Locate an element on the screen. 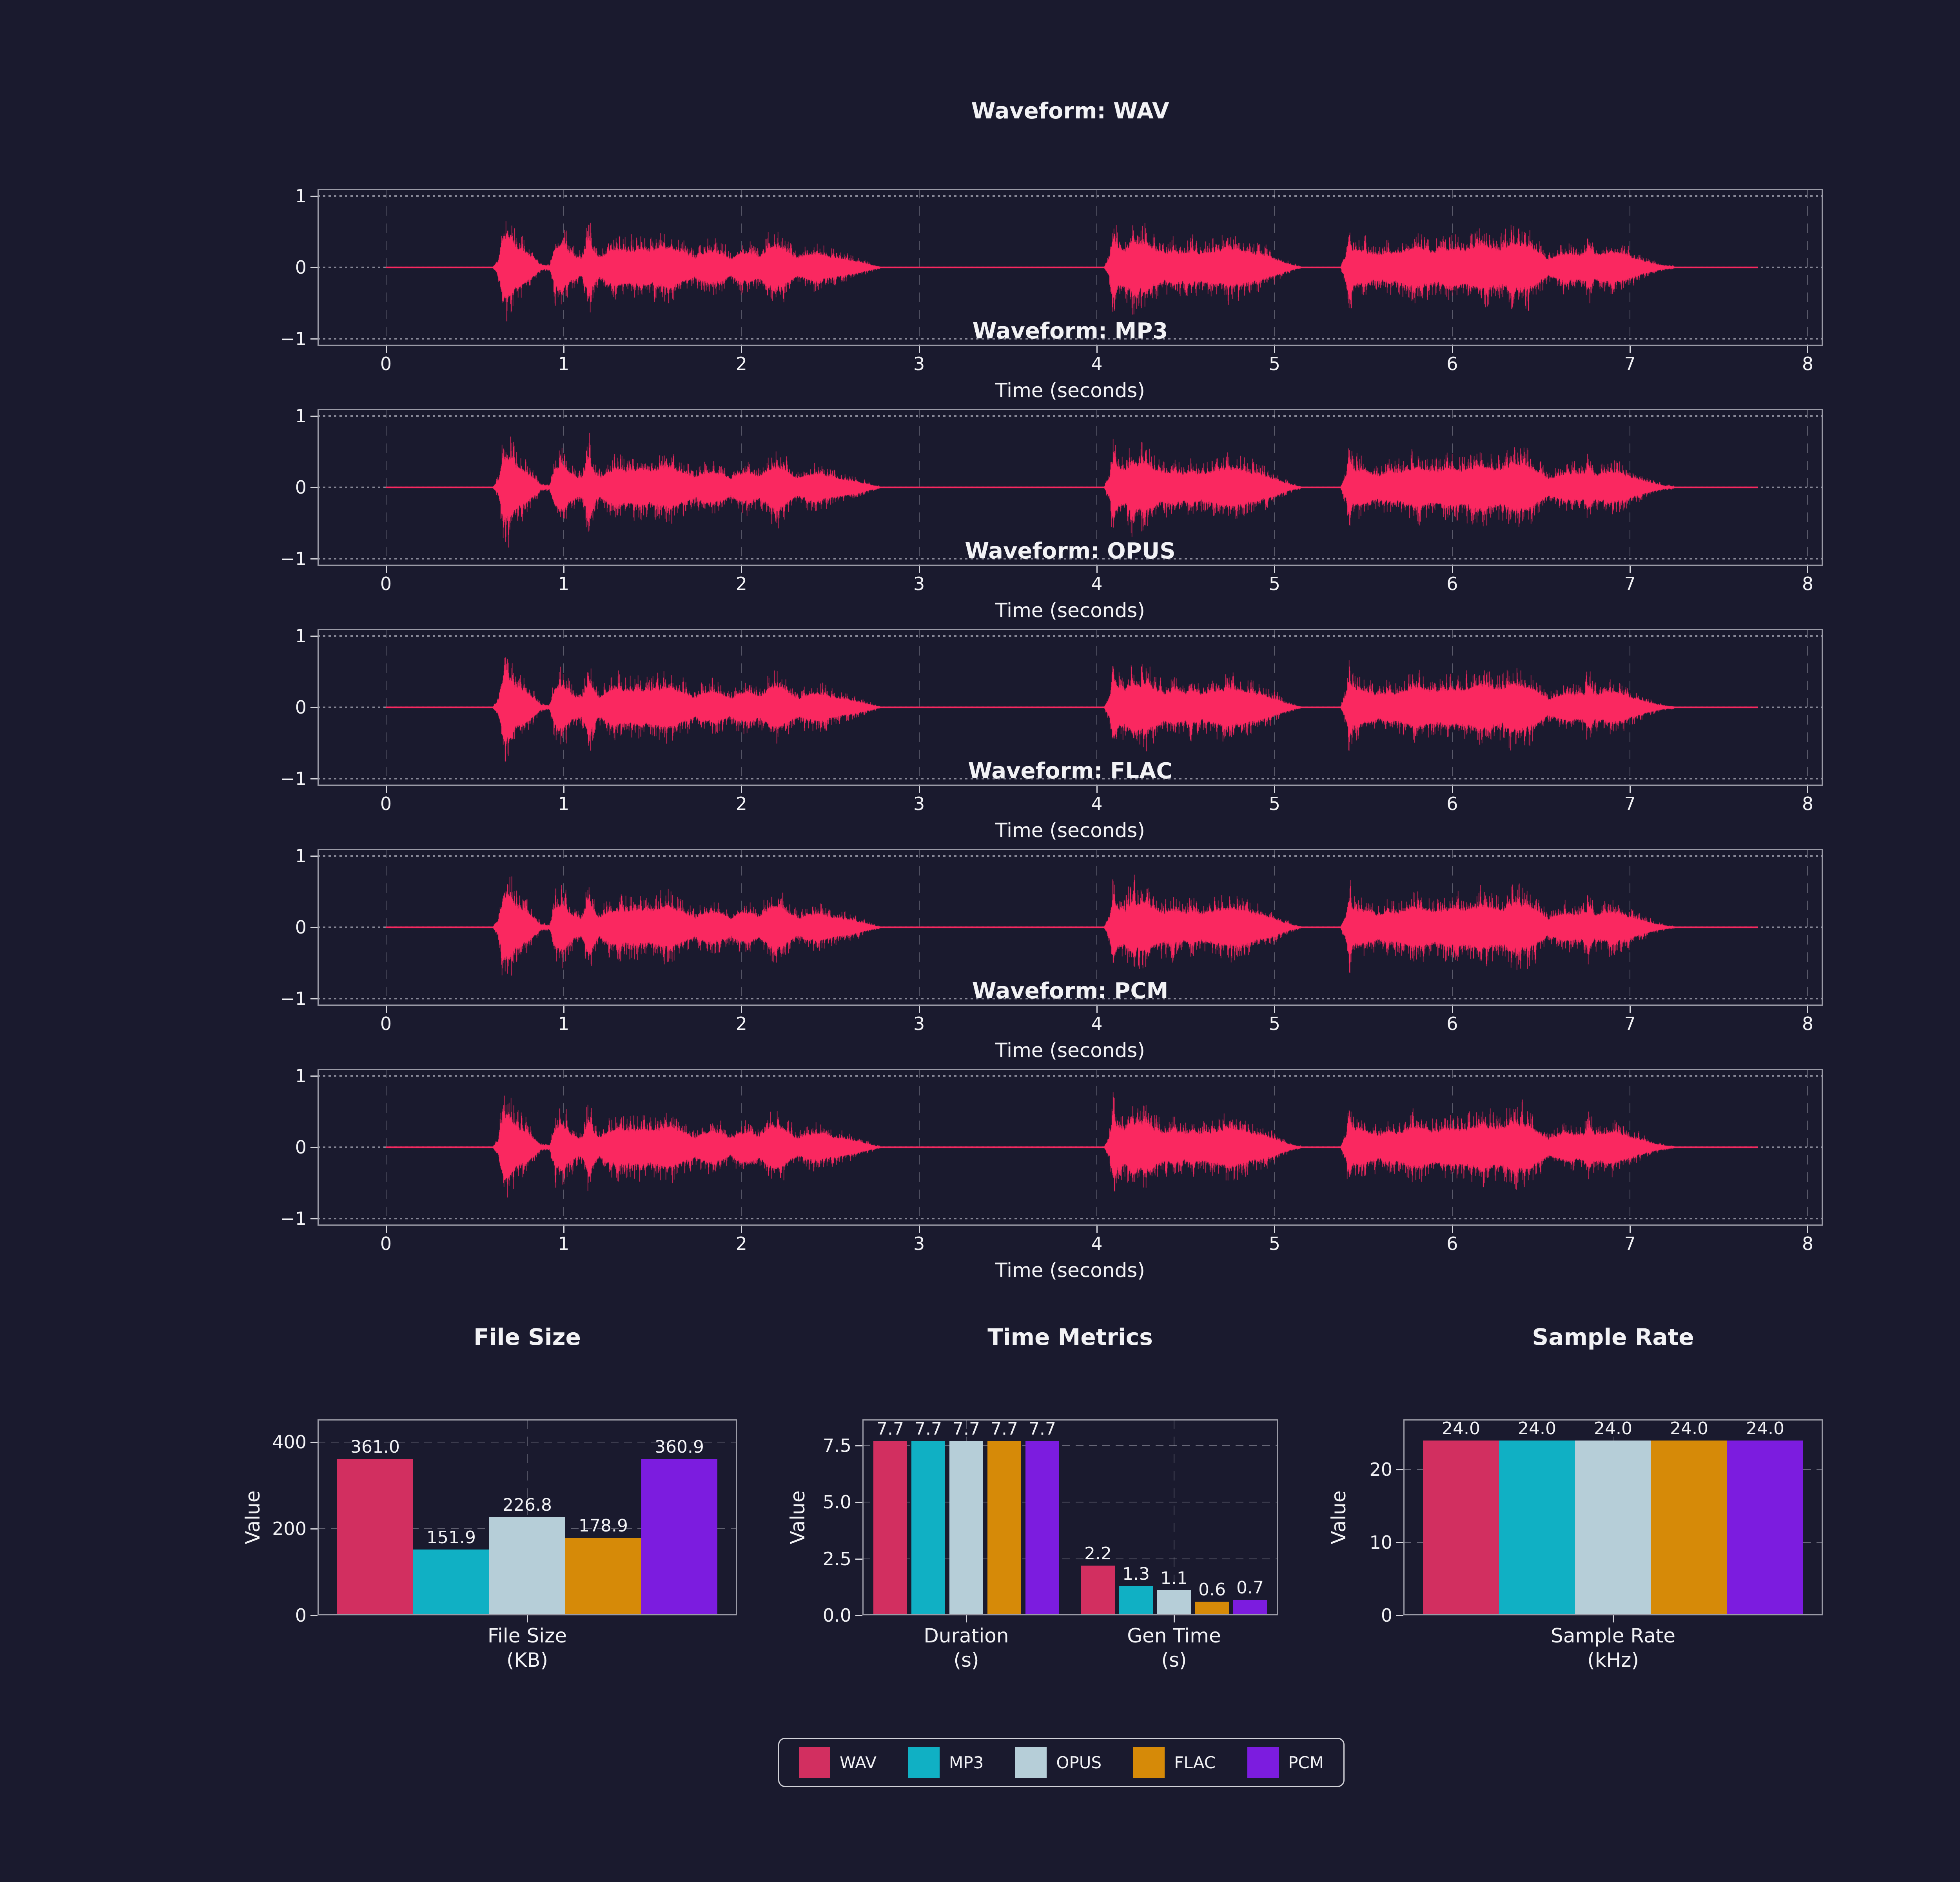  x-category-label-line2: (kHz) is located at coordinates (1613, 1660).